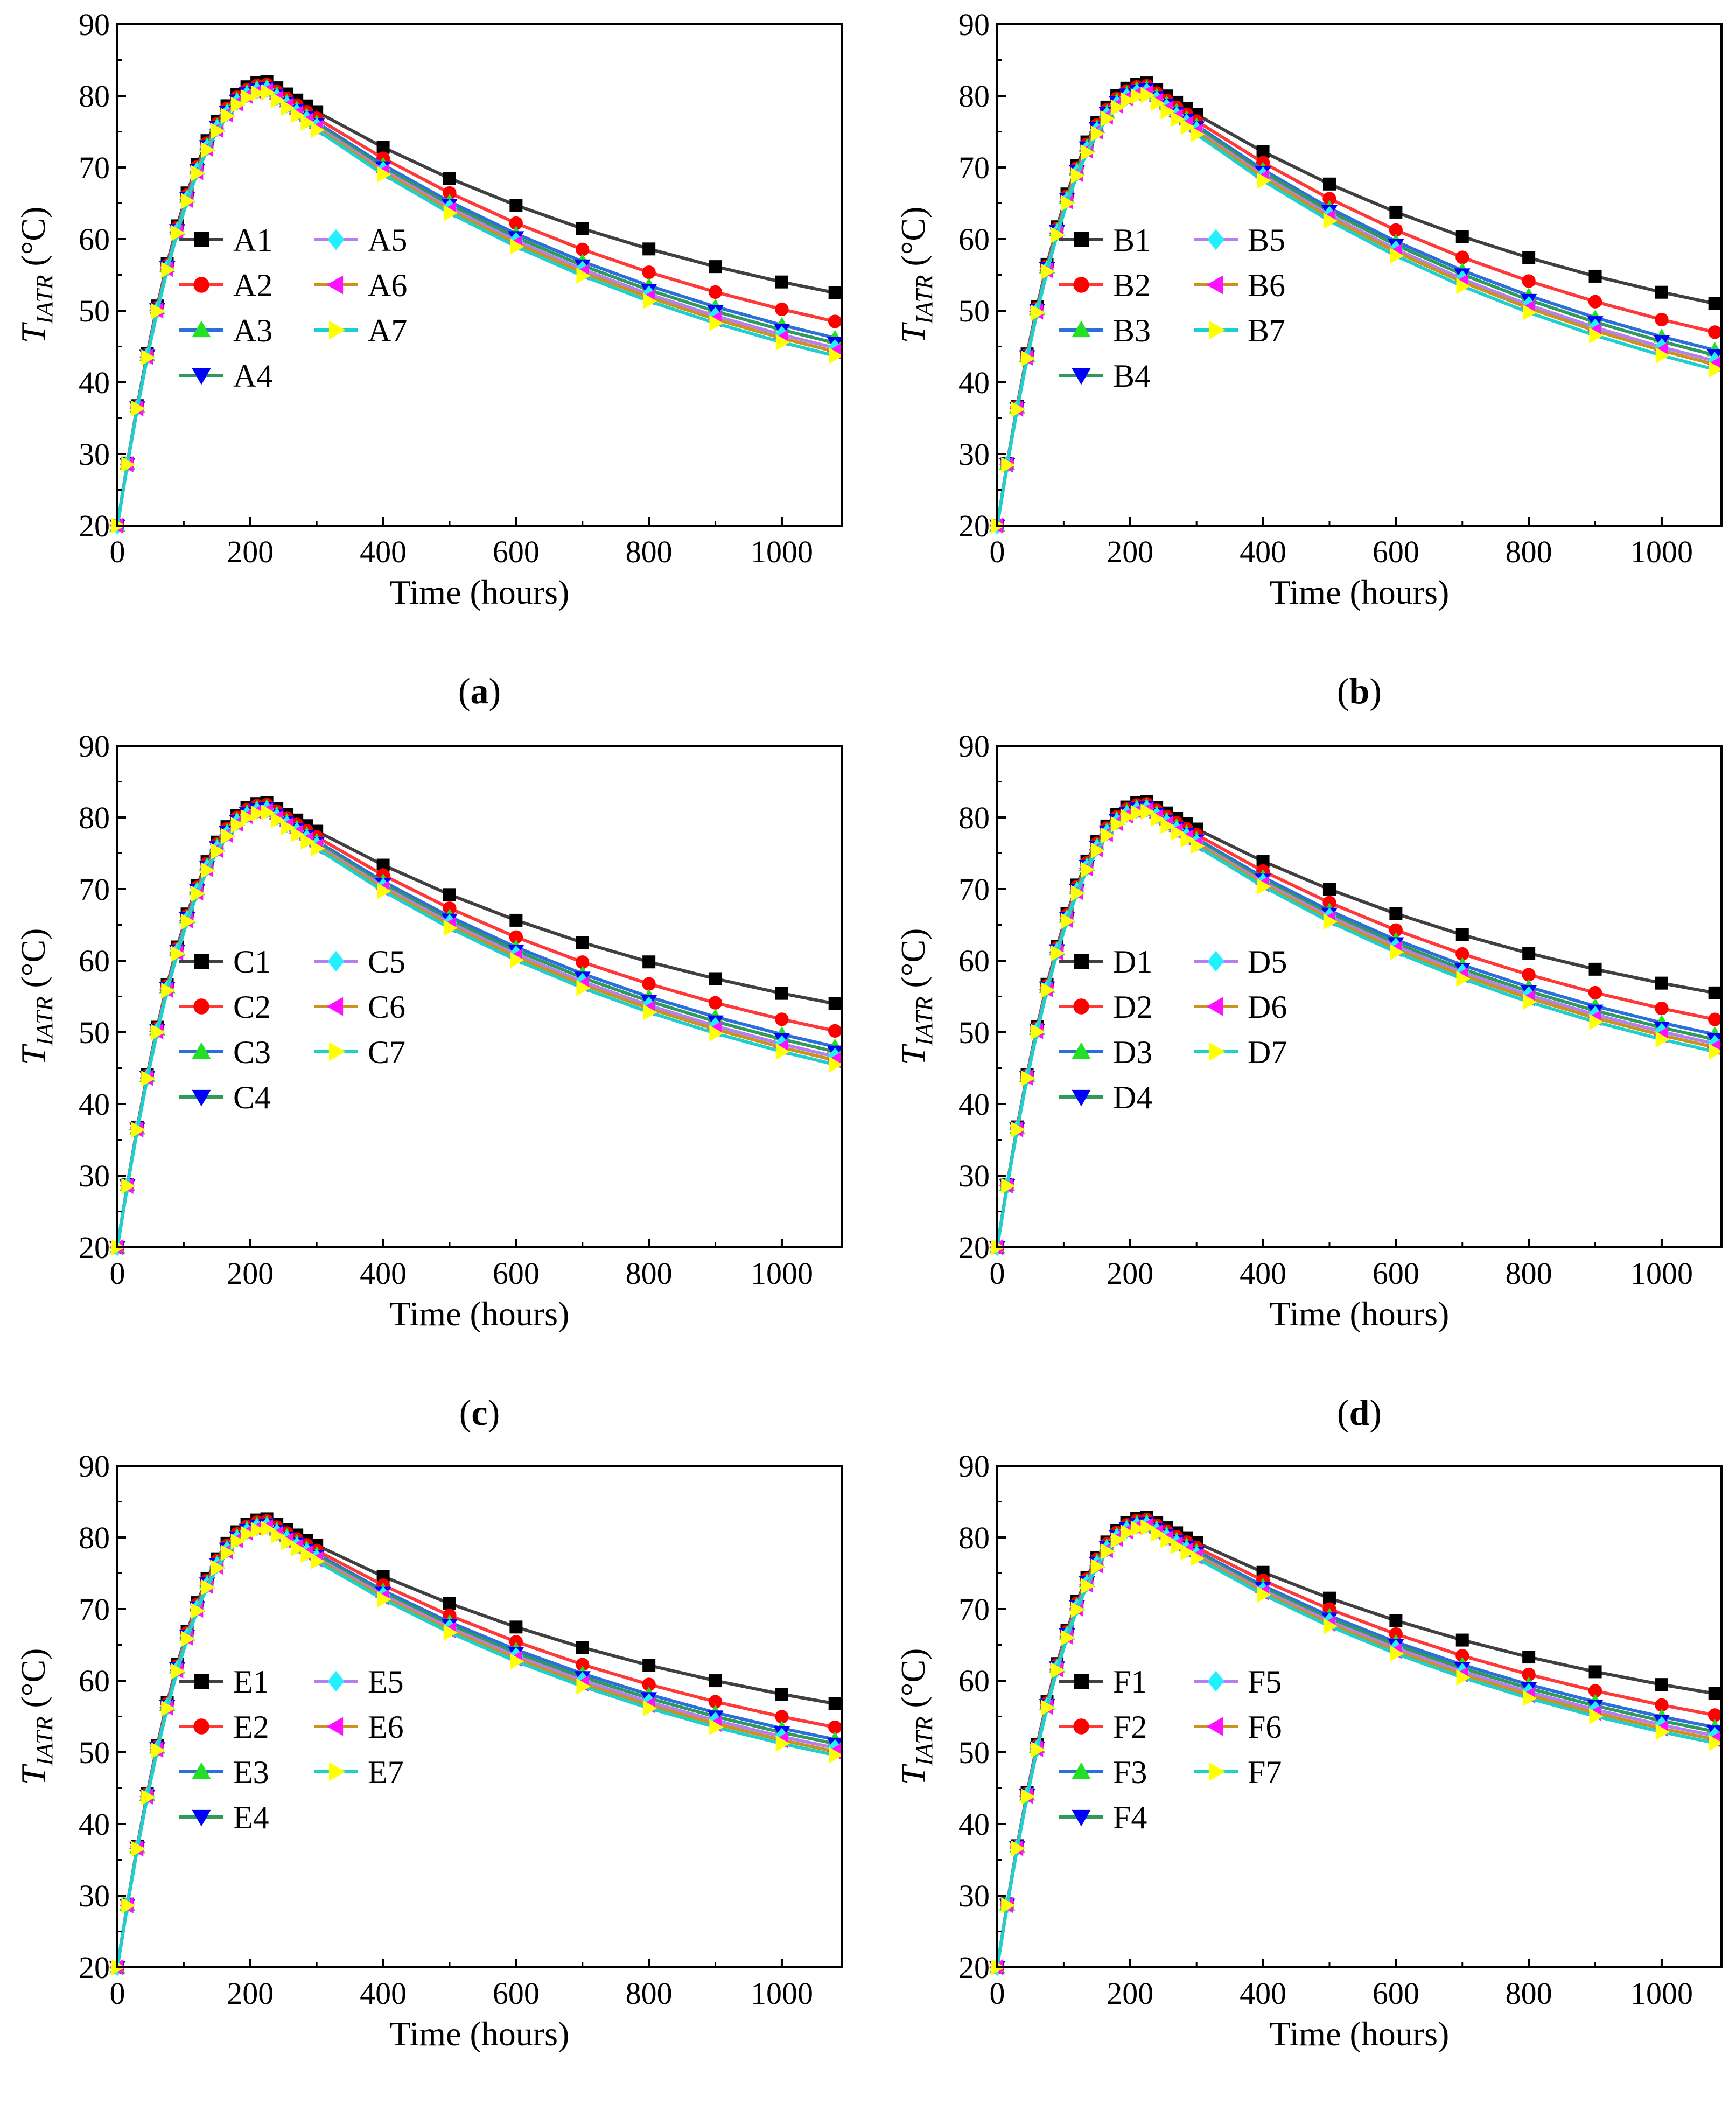  What do you see at coordinates (465, 1413) in the screenshot?
I see `panel-caption-open: (` at bounding box center [465, 1413].